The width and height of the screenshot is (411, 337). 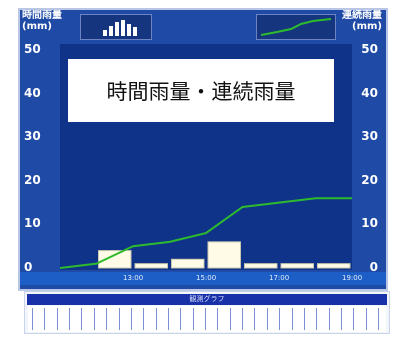 What do you see at coordinates (37, 26) in the screenshot?
I see `left-unit-label: (mm)` at bounding box center [37, 26].